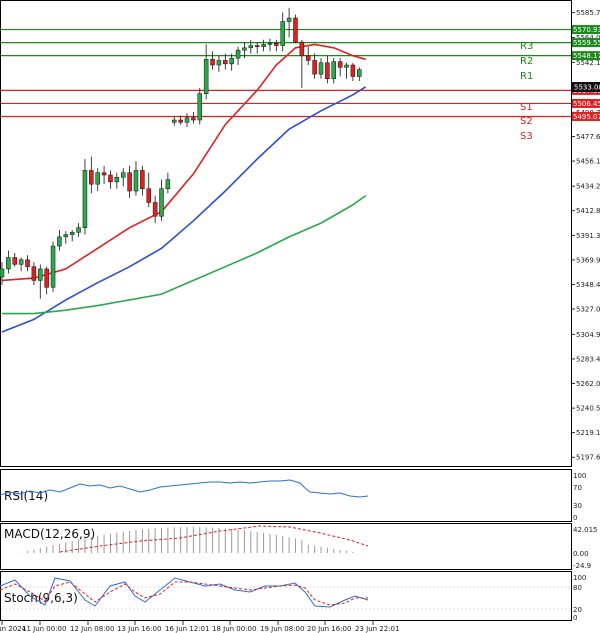  Describe the element at coordinates (13, 629) in the screenshot. I see `time-tick-label: 10 Jun 2024` at that location.